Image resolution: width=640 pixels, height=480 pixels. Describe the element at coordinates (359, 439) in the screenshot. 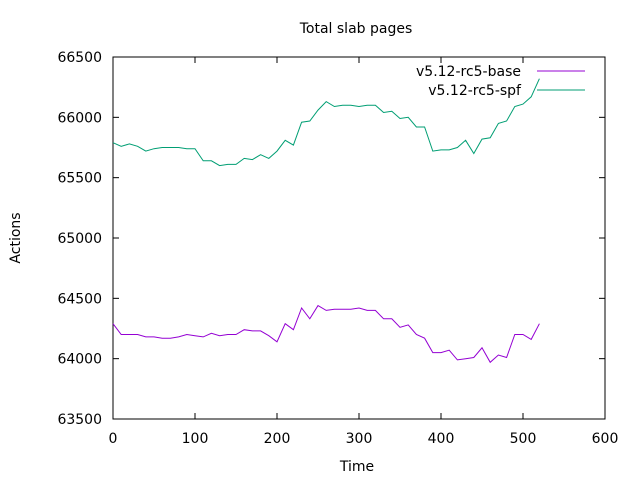

I see `x-tick-label: 300` at that location.